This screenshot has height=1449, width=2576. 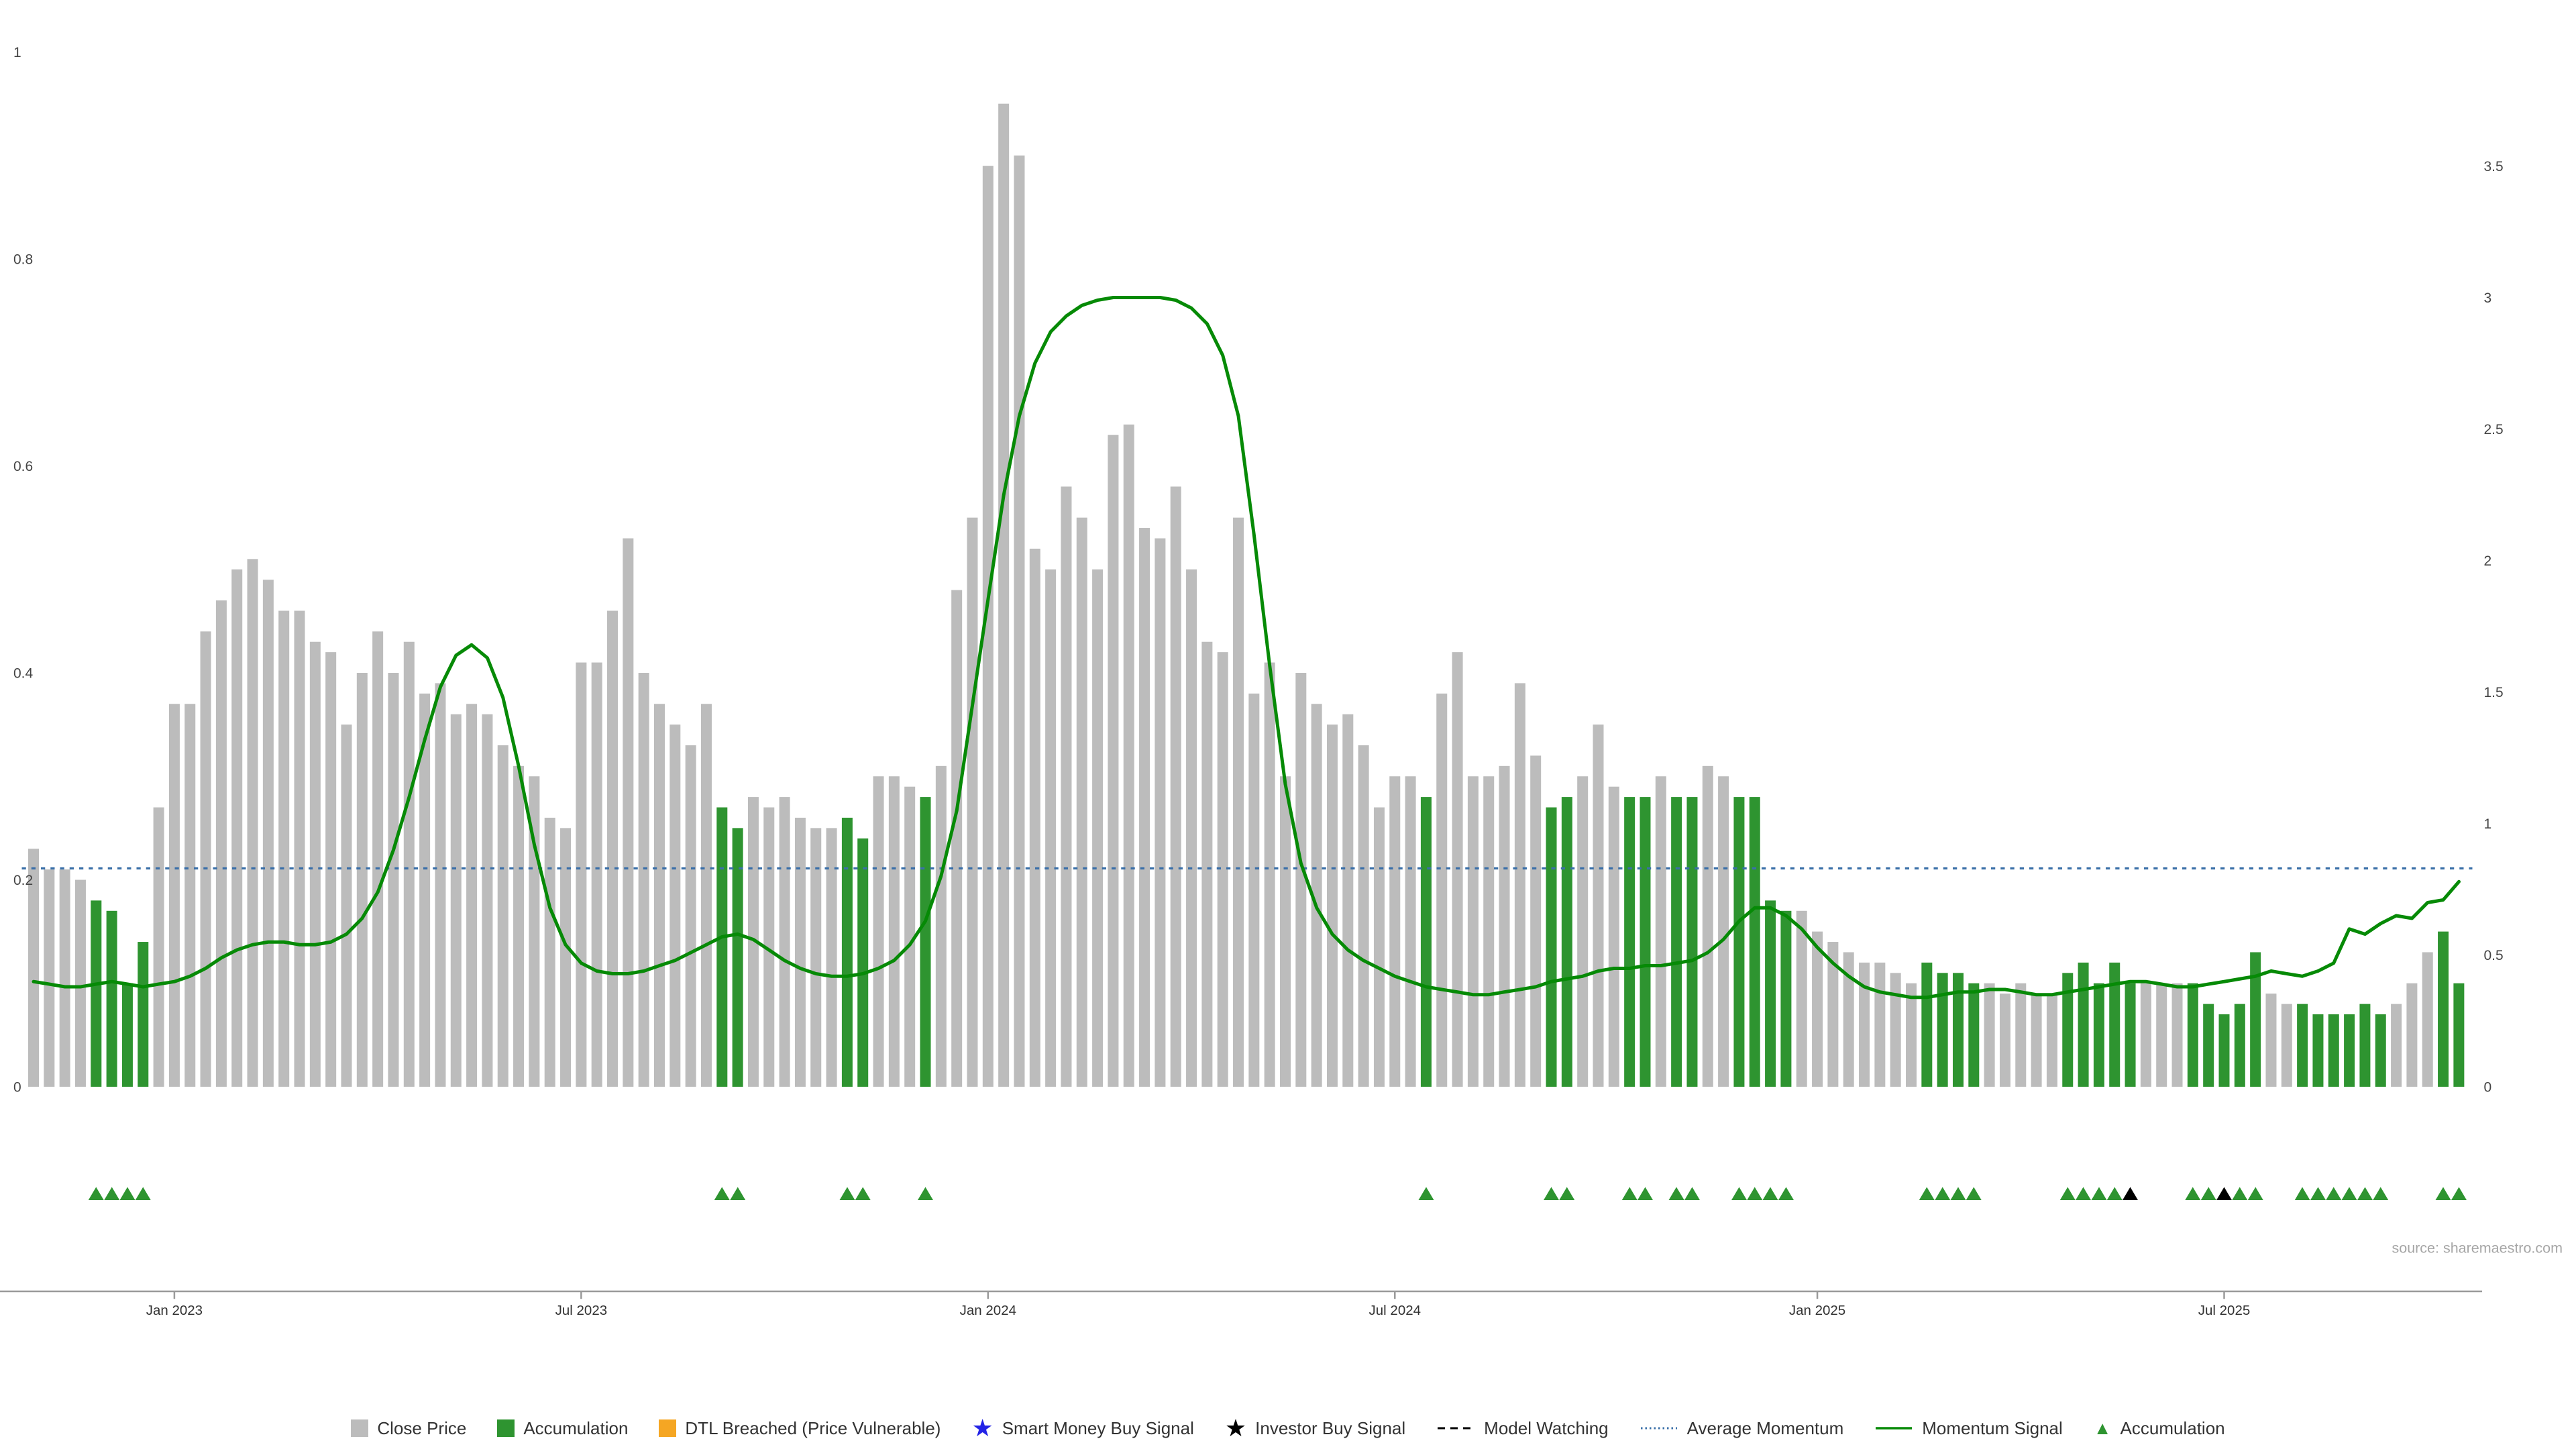 What do you see at coordinates (1395, 1310) in the screenshot?
I see `x-axis-tick-label: Jul 2024` at bounding box center [1395, 1310].